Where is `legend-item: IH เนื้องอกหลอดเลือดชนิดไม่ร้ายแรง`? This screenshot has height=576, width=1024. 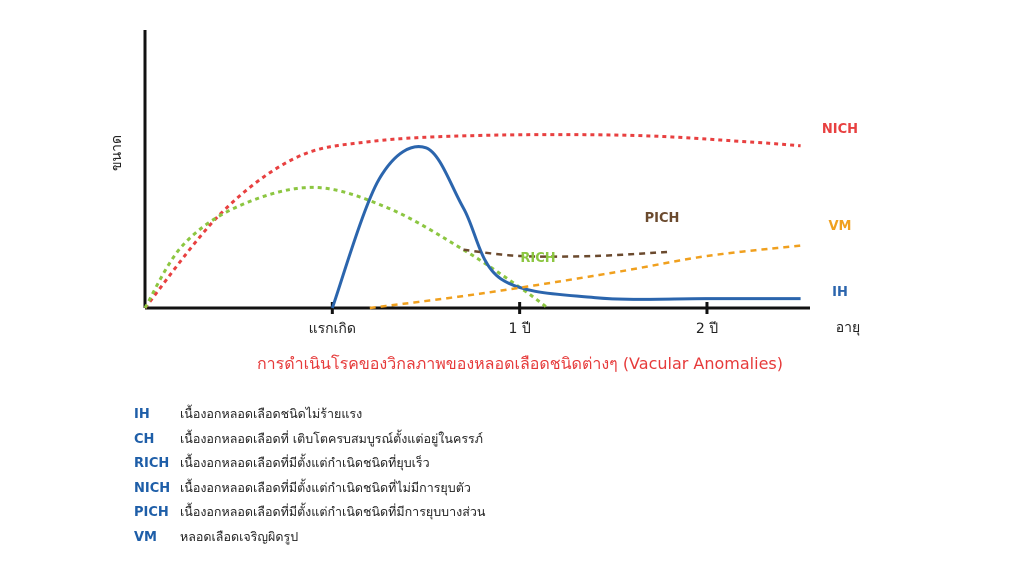 legend-item: IH เนื้องอกหลอดเลือดชนิดไม่ร้ายแรง is located at coordinates (309, 416).